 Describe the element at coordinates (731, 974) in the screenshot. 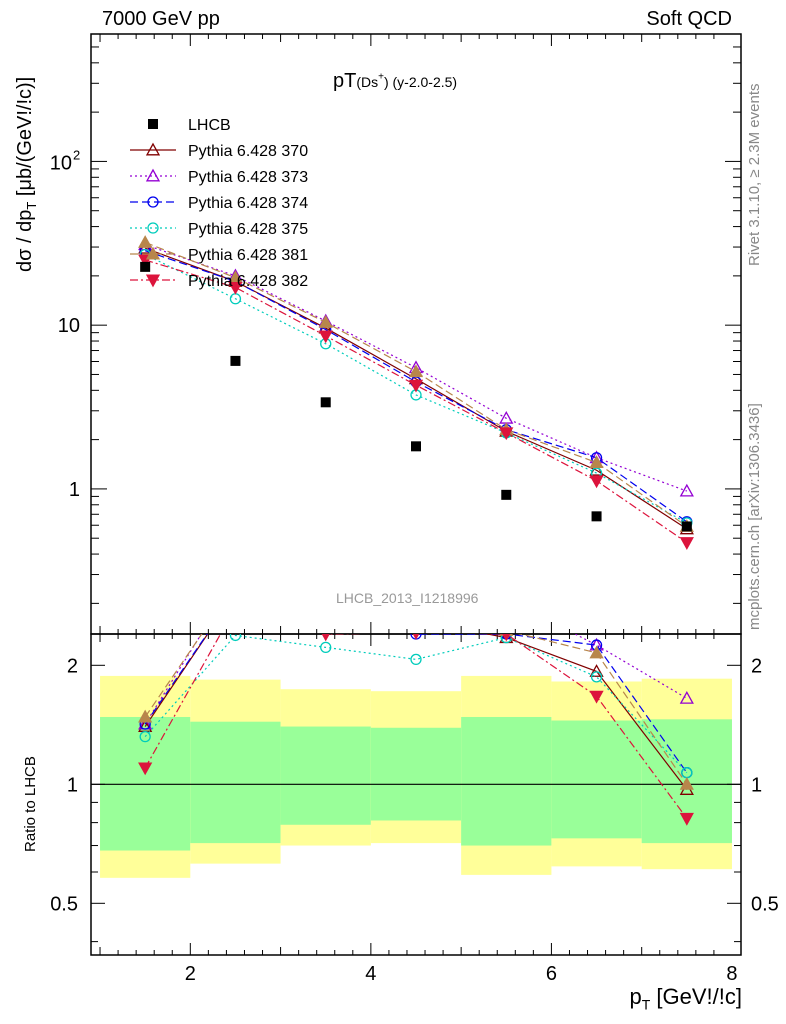

I see `x-tick-label: 8` at that location.